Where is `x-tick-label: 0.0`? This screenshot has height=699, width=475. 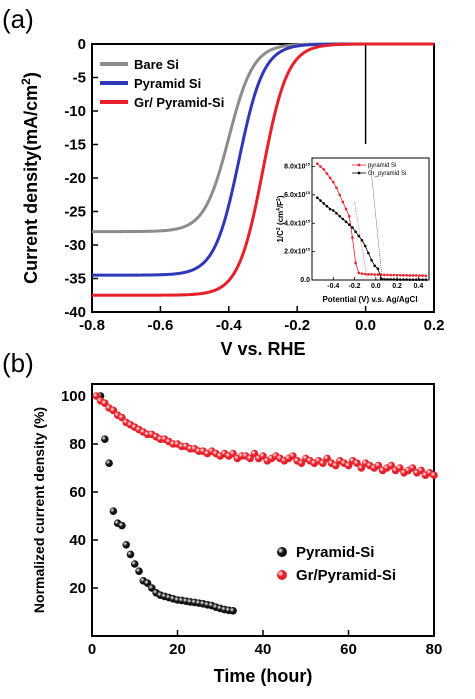
x-tick-label: 0.0 is located at coordinates (365, 325).